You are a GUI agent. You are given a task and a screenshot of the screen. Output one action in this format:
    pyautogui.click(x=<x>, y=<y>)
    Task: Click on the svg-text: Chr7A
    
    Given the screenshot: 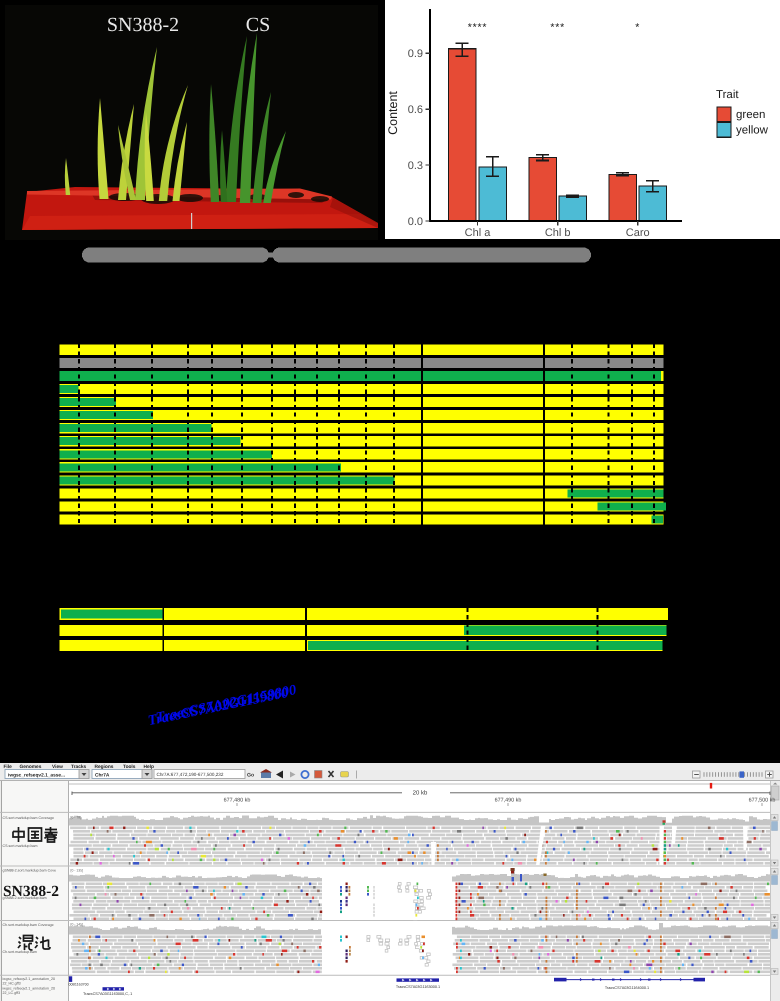 What is the action you would take?
    pyautogui.click(x=102, y=775)
    